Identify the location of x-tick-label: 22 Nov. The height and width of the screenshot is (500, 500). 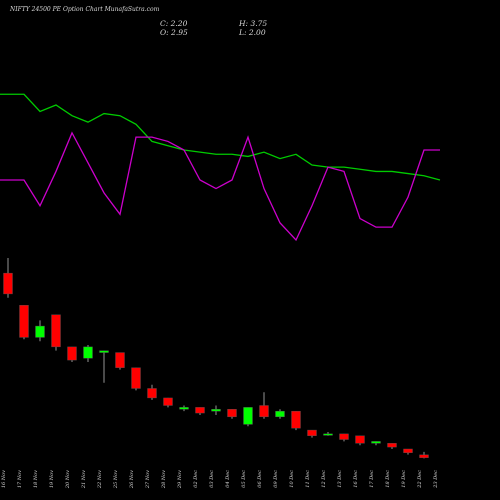
(100, 479).